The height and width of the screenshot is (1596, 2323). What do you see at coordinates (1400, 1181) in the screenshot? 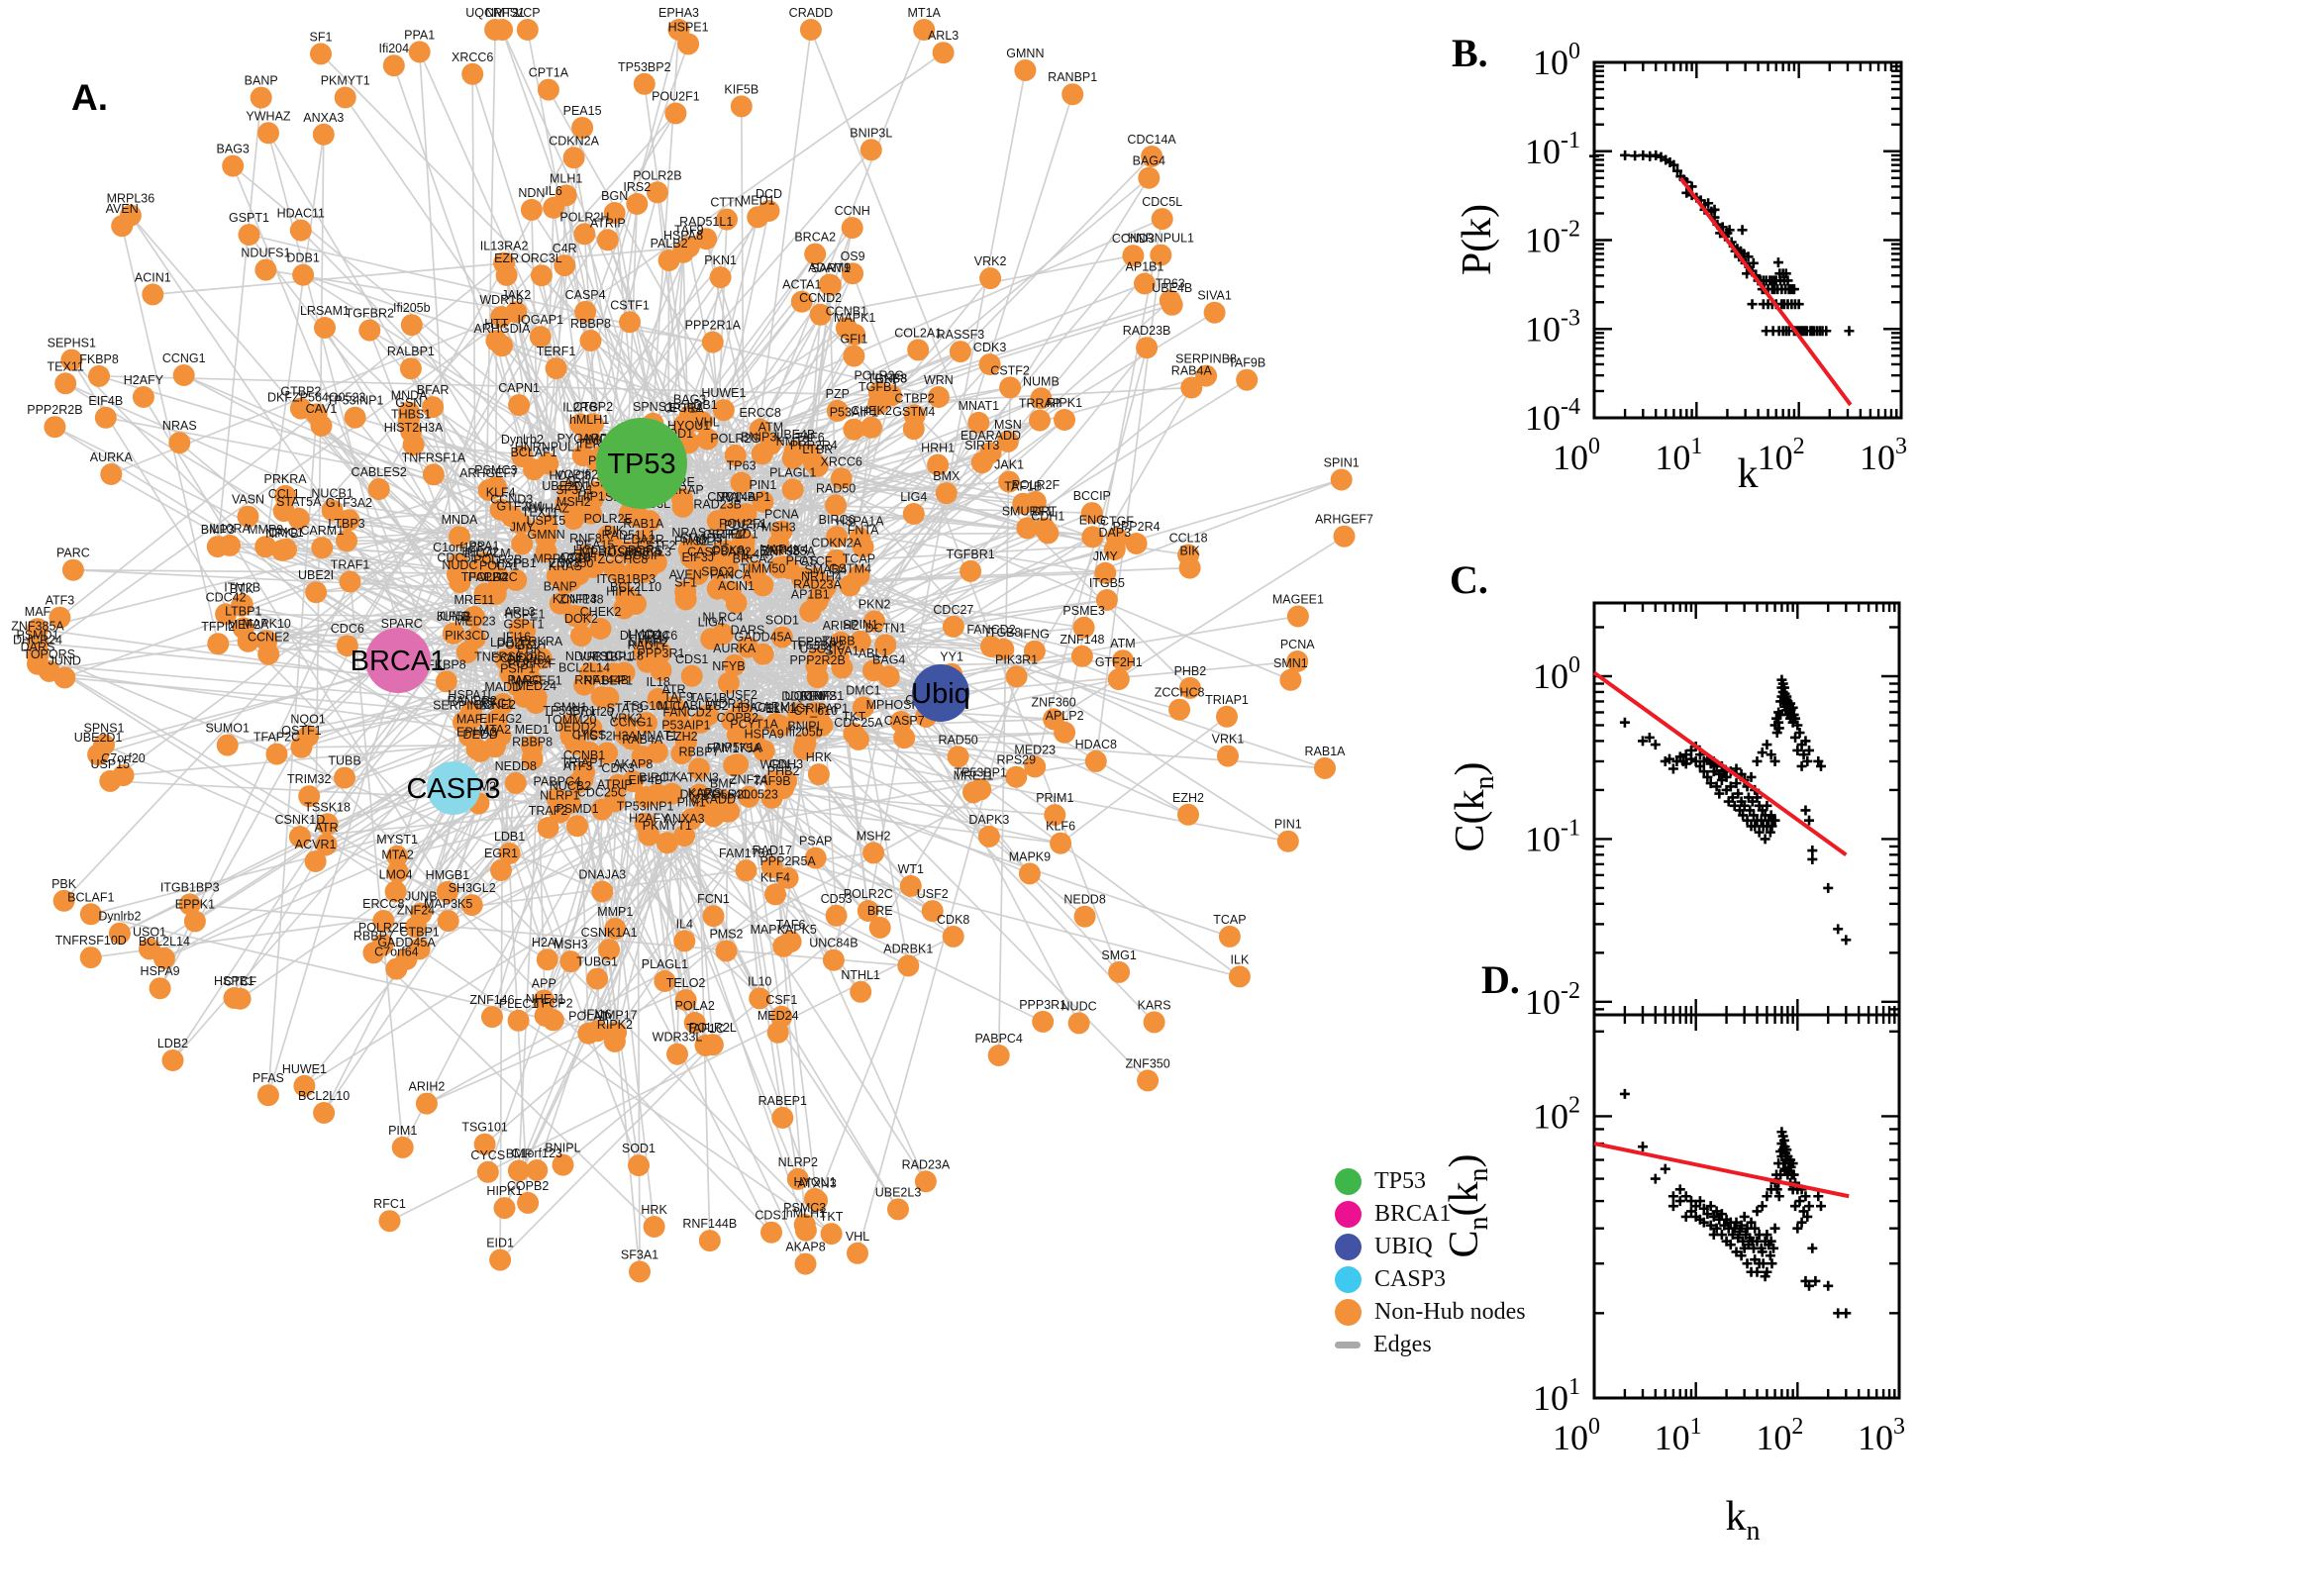
I see `legend-label: TP53` at bounding box center [1400, 1181].